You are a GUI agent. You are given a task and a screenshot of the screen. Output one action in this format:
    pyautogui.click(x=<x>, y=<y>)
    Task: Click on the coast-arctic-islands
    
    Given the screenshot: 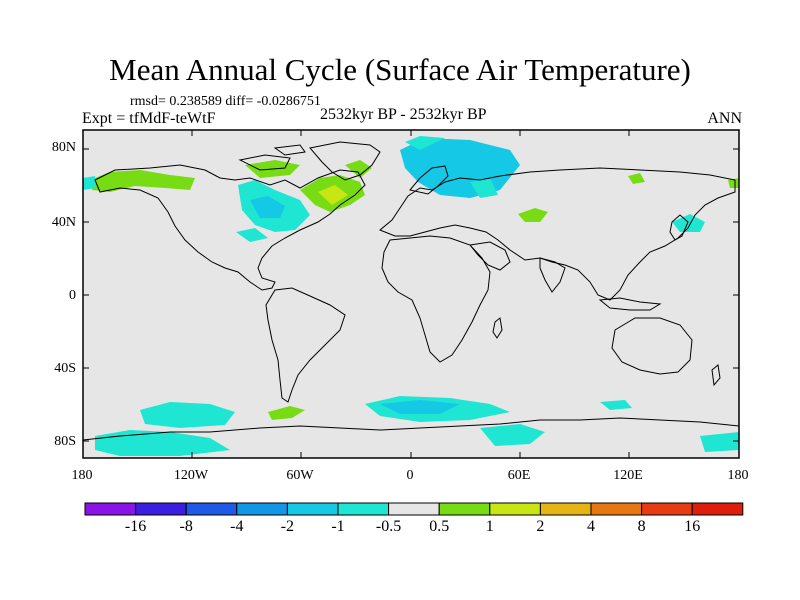 What is the action you would take?
    pyautogui.click(x=264, y=162)
    